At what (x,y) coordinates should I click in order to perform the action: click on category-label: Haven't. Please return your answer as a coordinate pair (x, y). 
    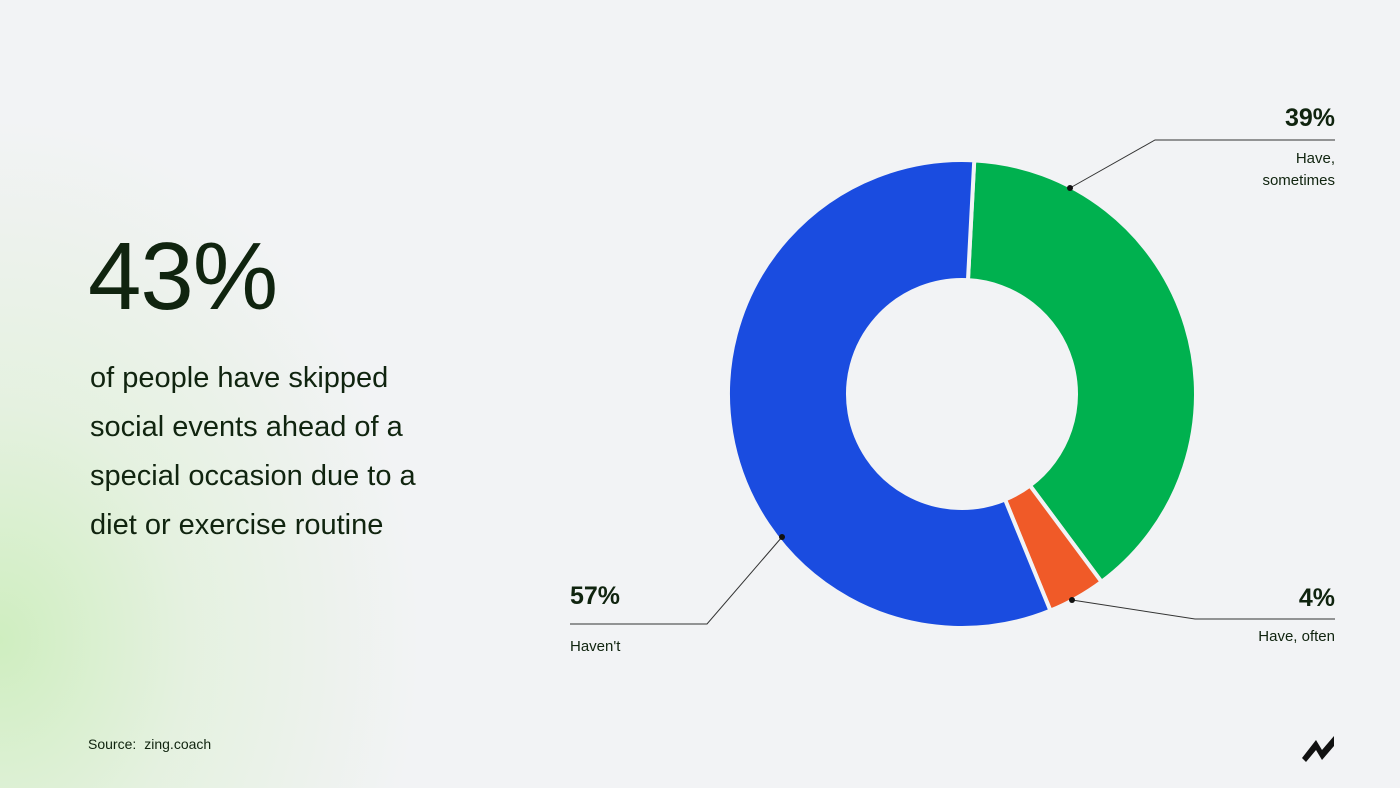
    Looking at the image, I should click on (595, 646).